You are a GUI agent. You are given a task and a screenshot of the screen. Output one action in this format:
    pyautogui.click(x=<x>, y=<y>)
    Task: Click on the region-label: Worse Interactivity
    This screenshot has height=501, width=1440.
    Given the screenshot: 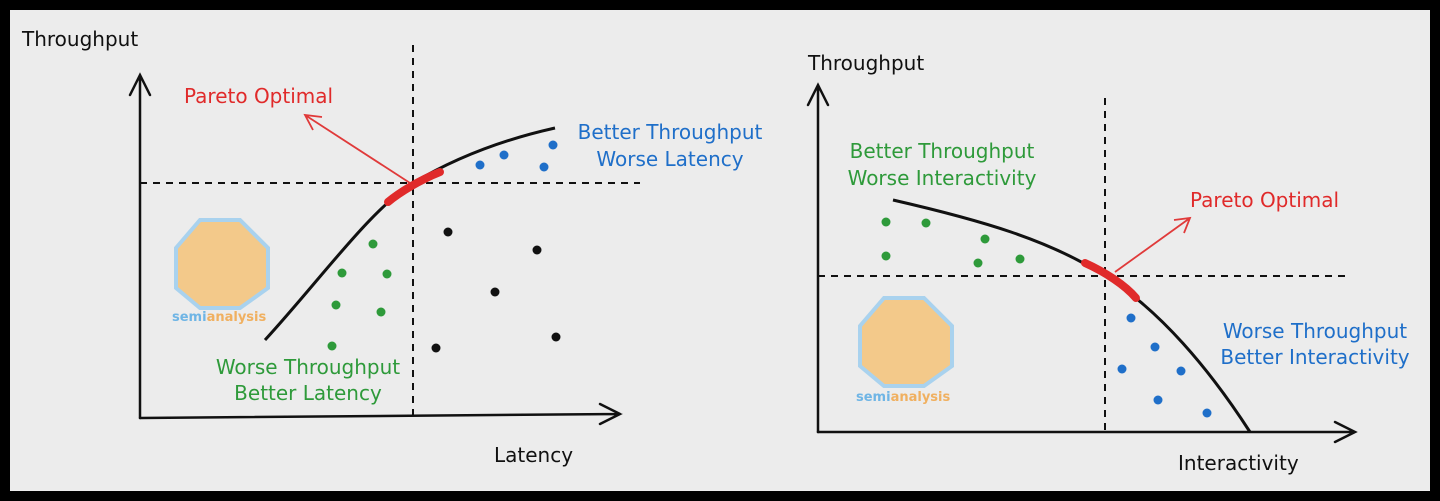 What is the action you would take?
    pyautogui.click(x=942, y=178)
    